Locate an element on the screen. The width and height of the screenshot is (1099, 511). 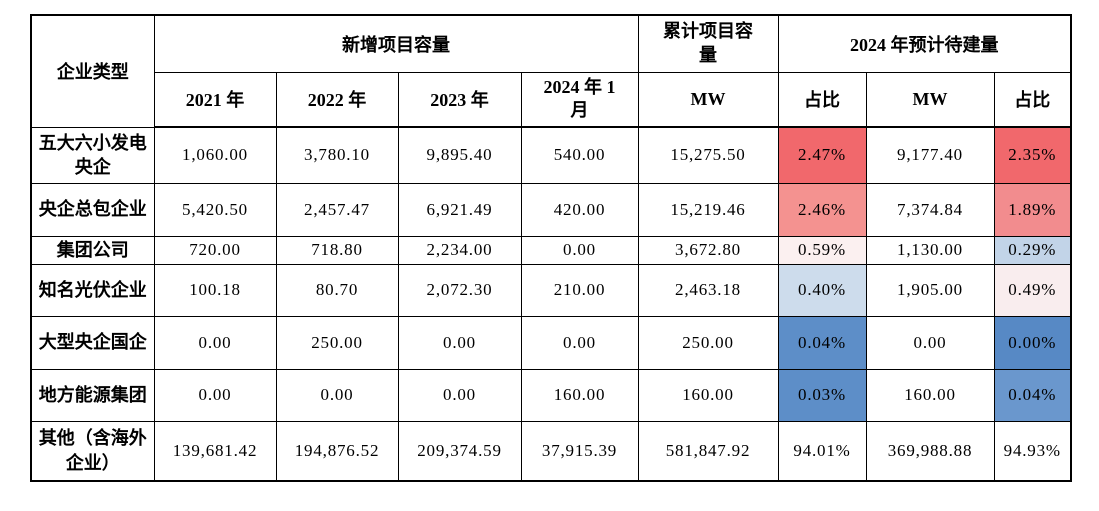
header-enterprise-type: 企业类型 is located at coordinates (92, 71).